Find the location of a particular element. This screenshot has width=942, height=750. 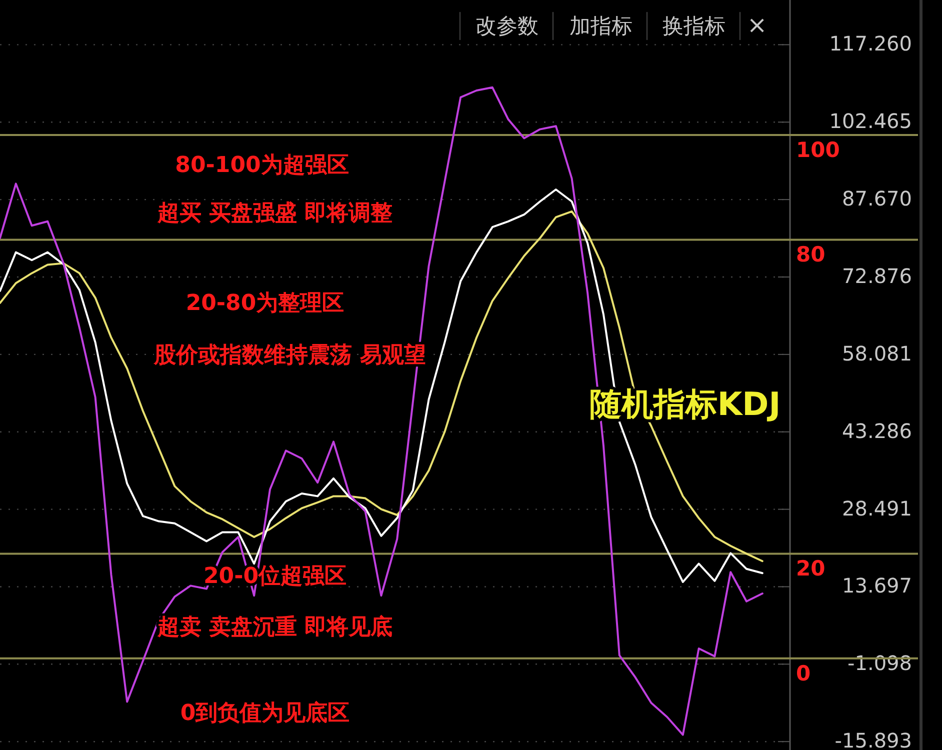

annotation: 加指标 is located at coordinates (601, 26).